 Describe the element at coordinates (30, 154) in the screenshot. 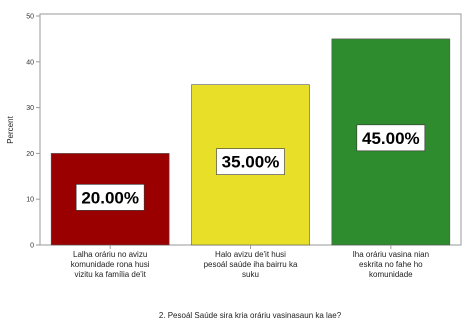

I see `y-tick-label: 20` at that location.